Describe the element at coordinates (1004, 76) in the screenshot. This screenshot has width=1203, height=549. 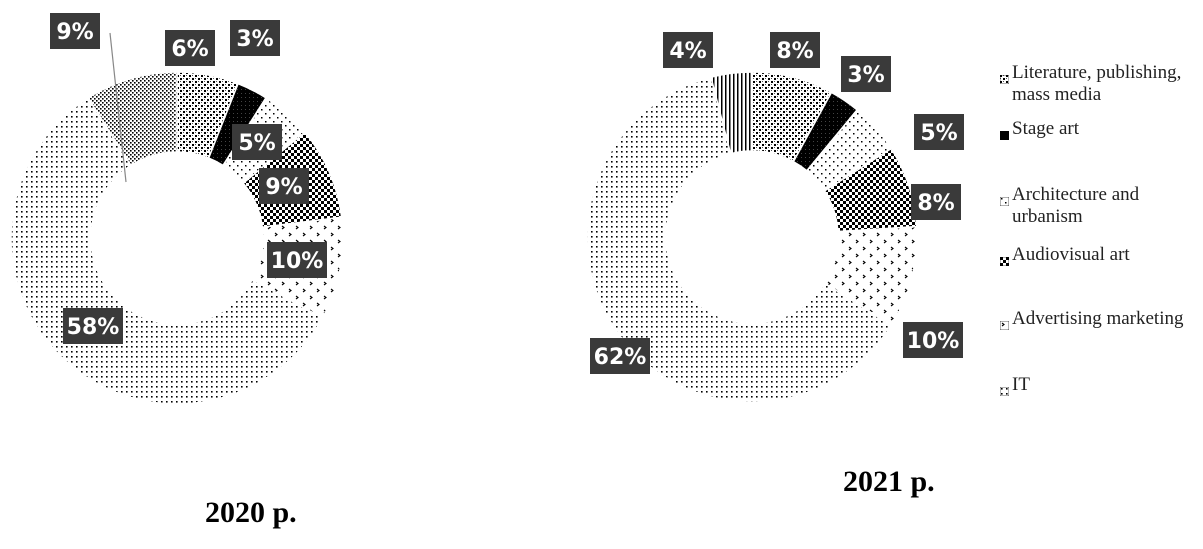
I see `legend-swatch-literature` at that location.